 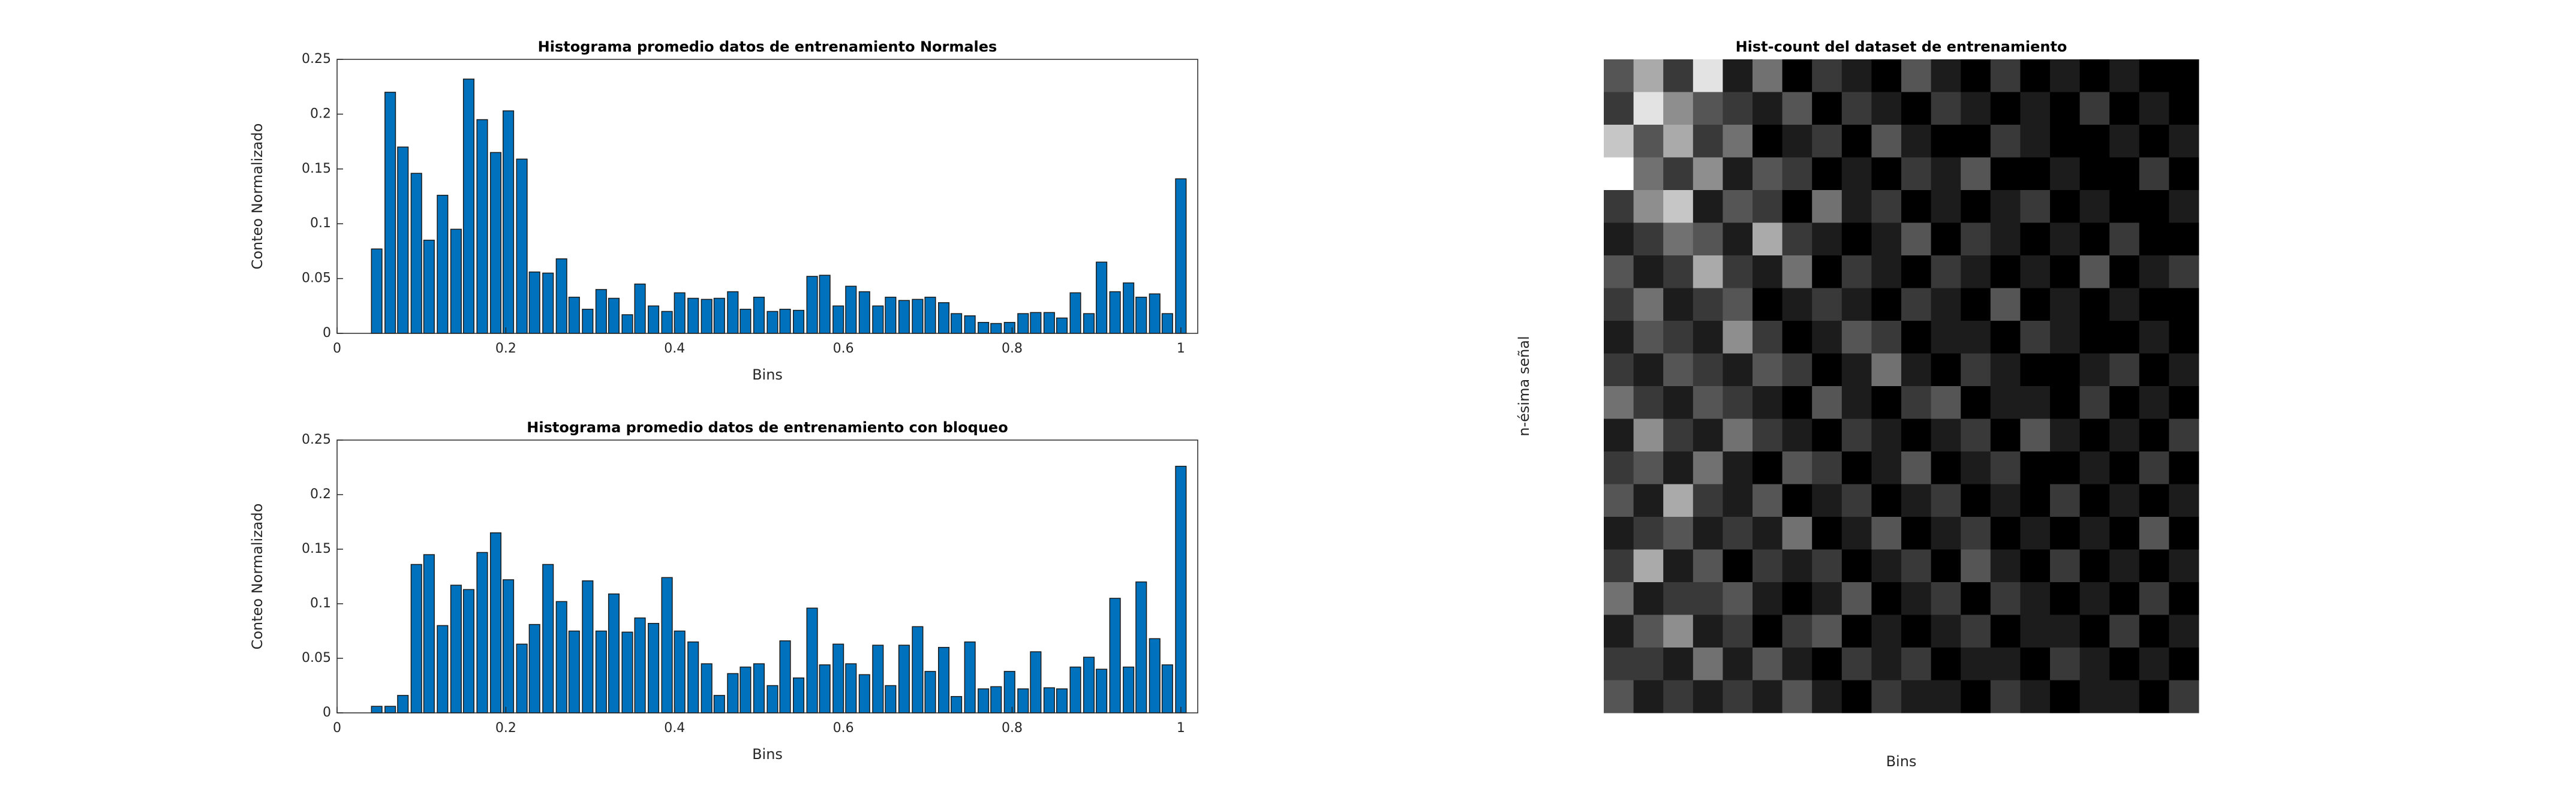 I want to click on y-tick-label: 0.05, so click(x=317, y=659).